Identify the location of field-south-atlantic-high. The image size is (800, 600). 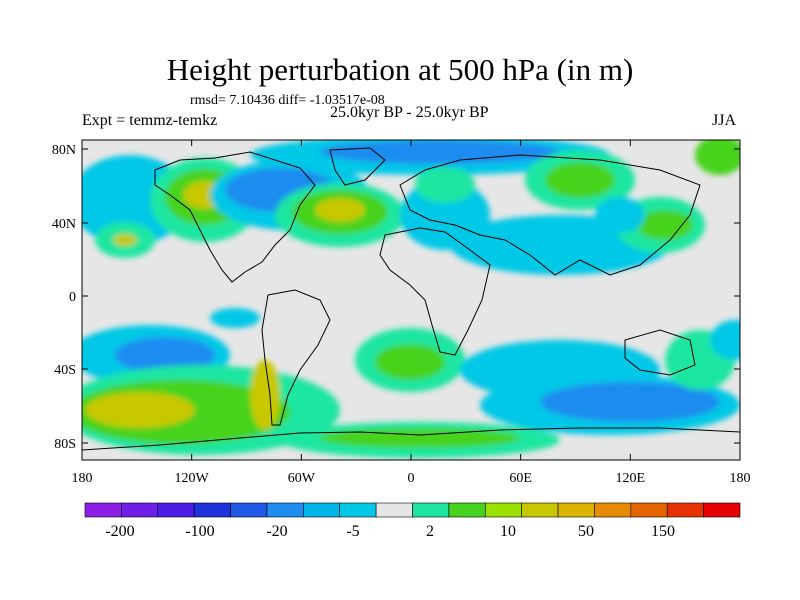
(410, 362).